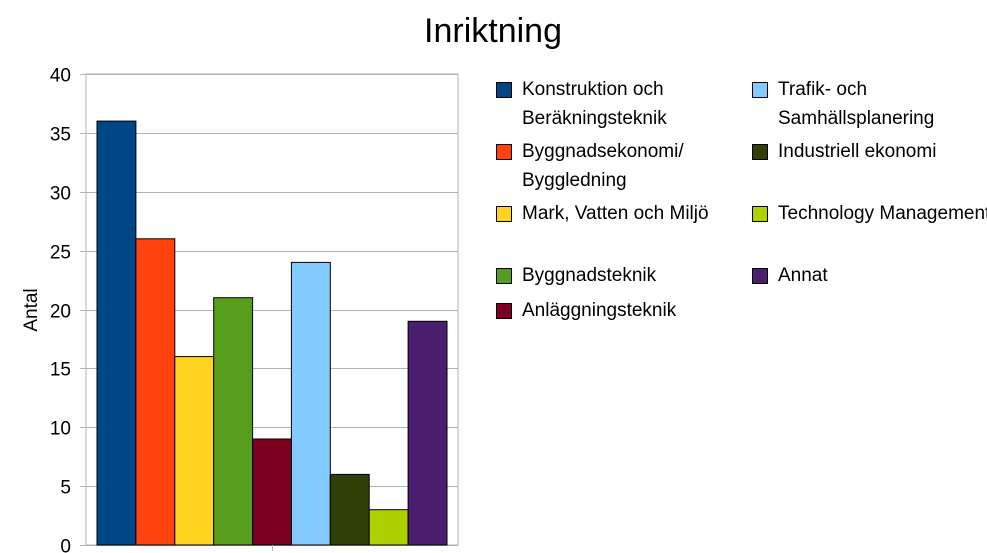 The width and height of the screenshot is (987, 553). Describe the element at coordinates (60, 429) in the screenshot. I see `y-tick-label: 10` at that location.